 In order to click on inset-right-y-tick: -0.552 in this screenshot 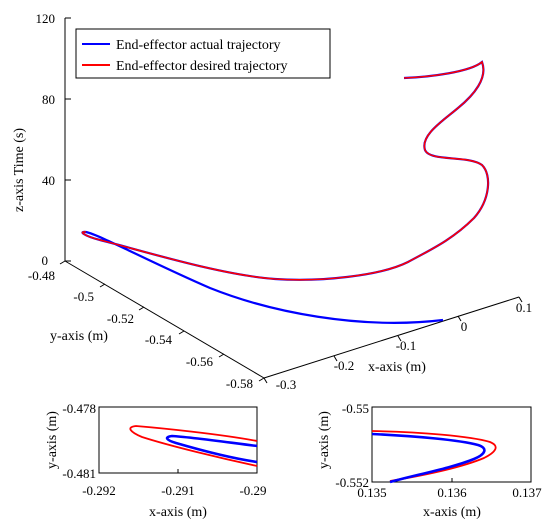, I will do `click(352, 482)`.